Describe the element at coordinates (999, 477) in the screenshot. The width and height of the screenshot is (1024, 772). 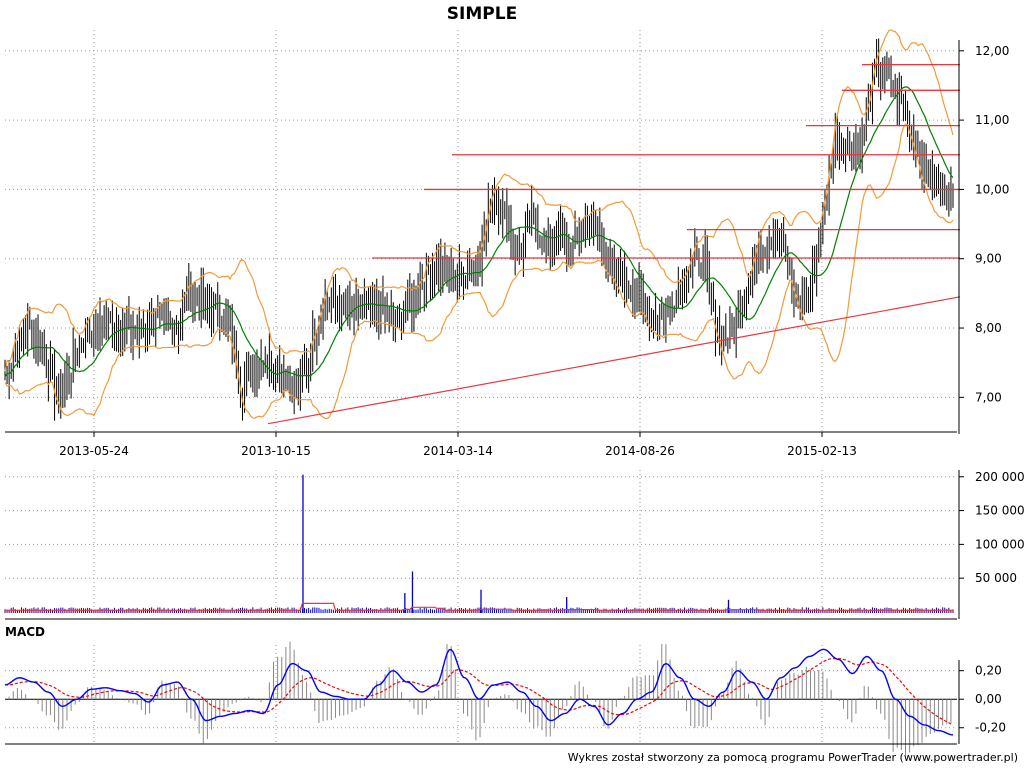
I see `volume-tick-label: 200 000` at that location.